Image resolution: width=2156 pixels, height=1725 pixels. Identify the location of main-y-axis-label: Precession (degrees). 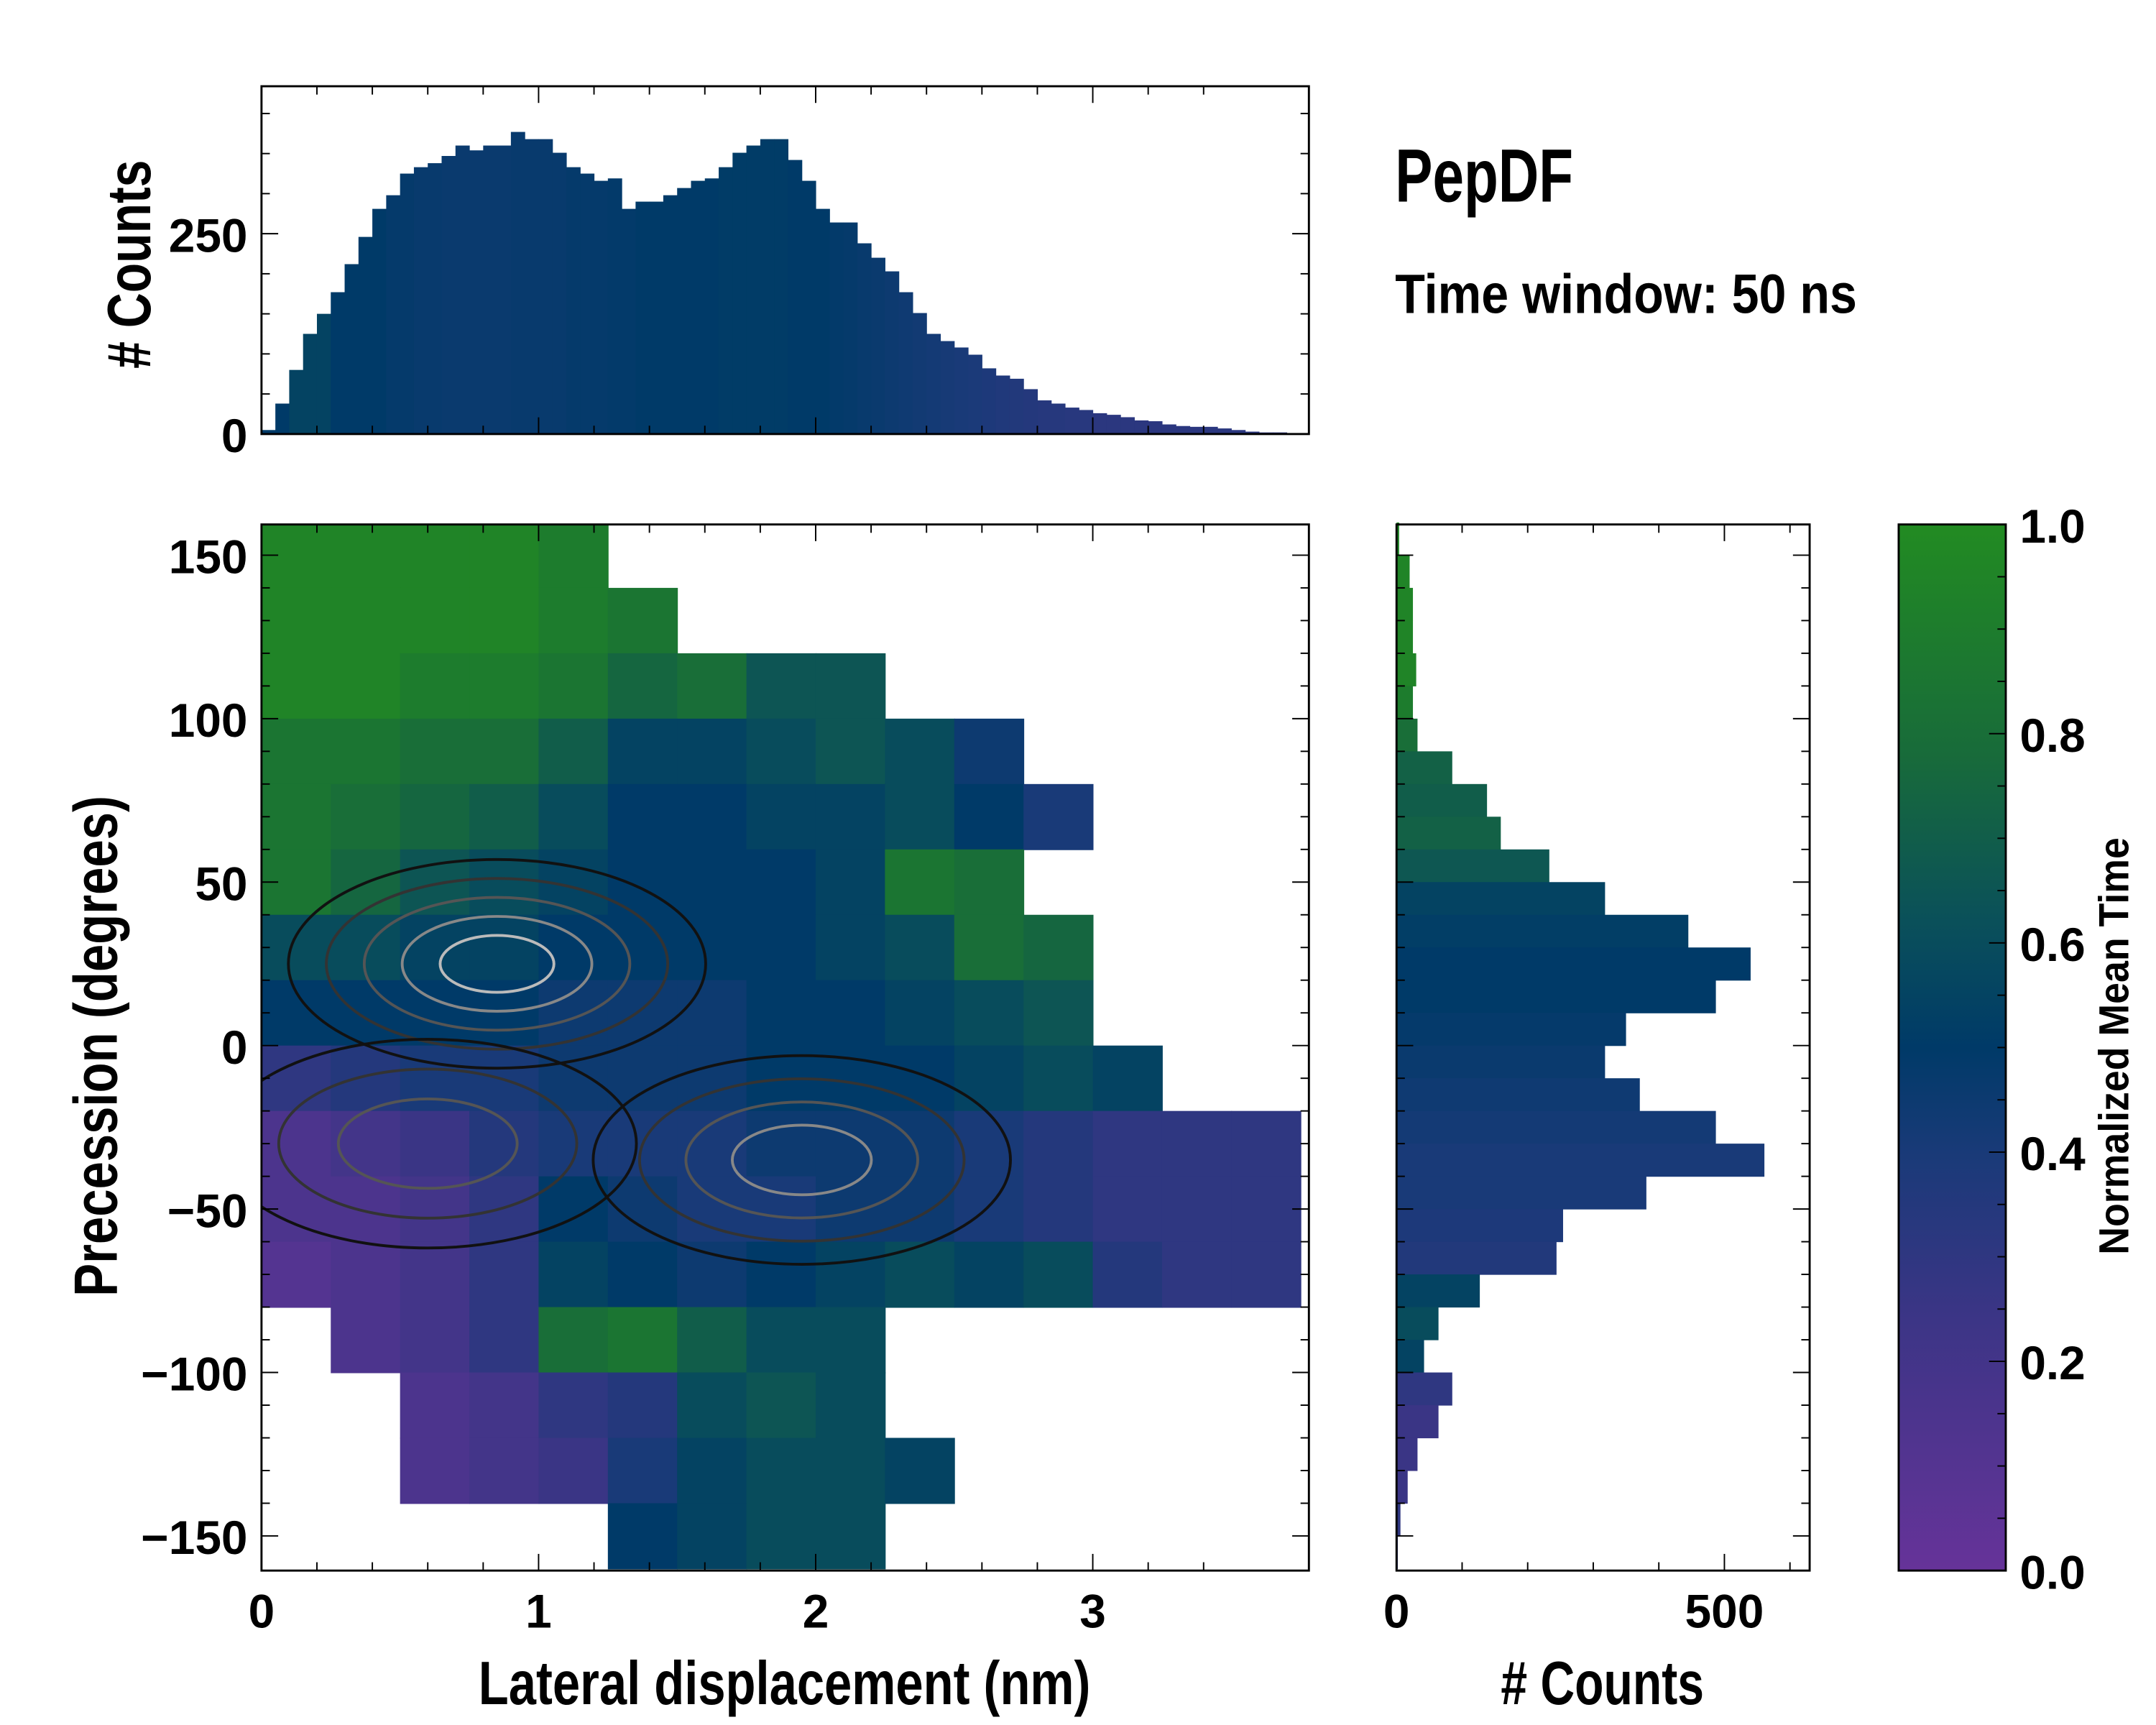
(97, 1046).